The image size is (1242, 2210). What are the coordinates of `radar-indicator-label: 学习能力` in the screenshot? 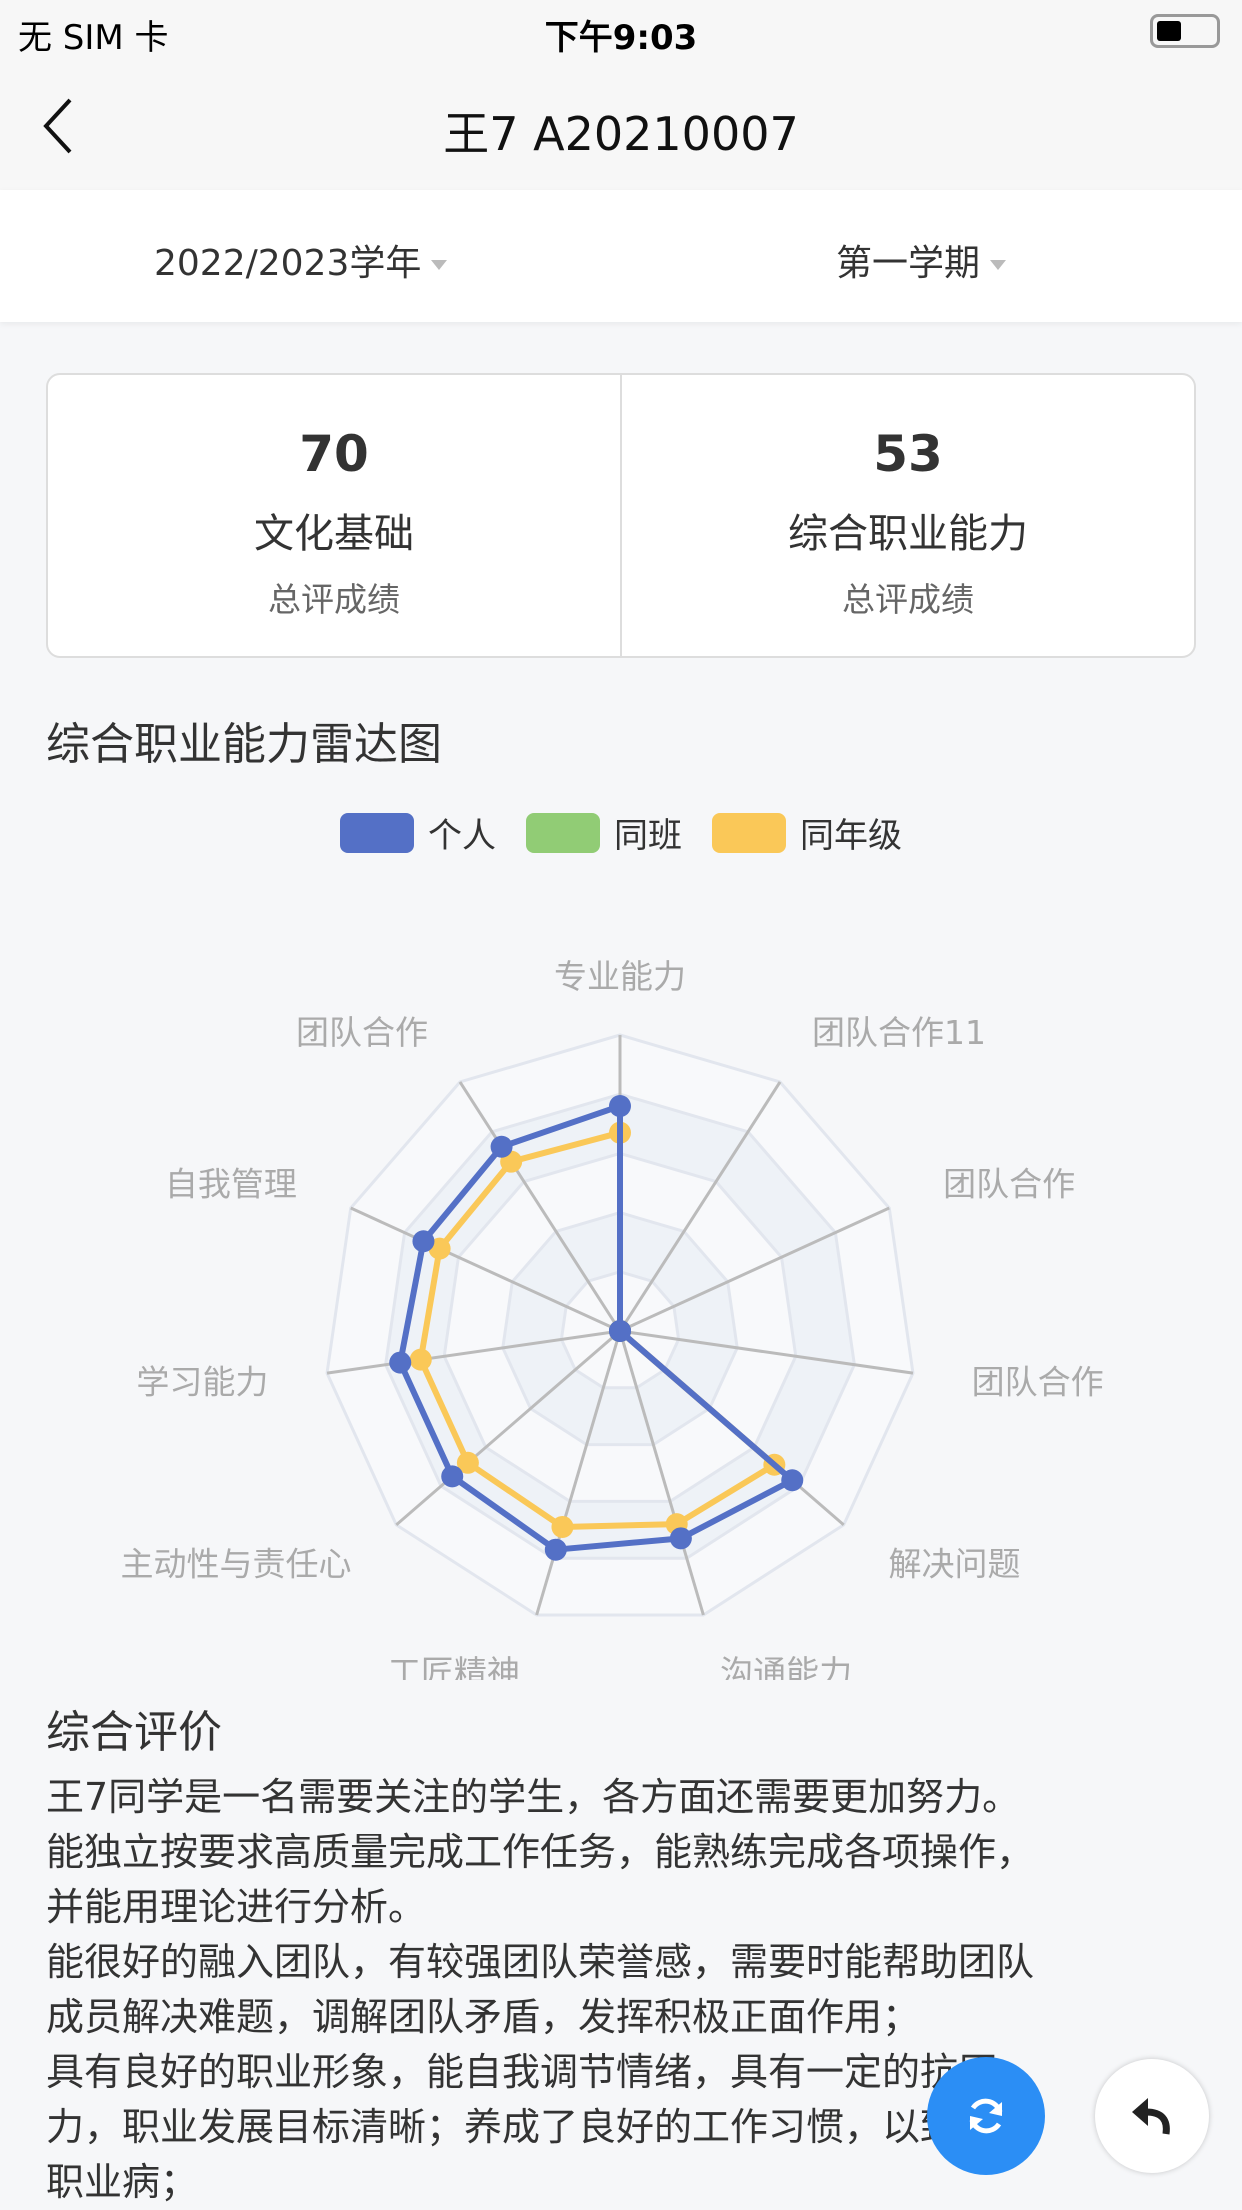 It's located at (202, 1382).